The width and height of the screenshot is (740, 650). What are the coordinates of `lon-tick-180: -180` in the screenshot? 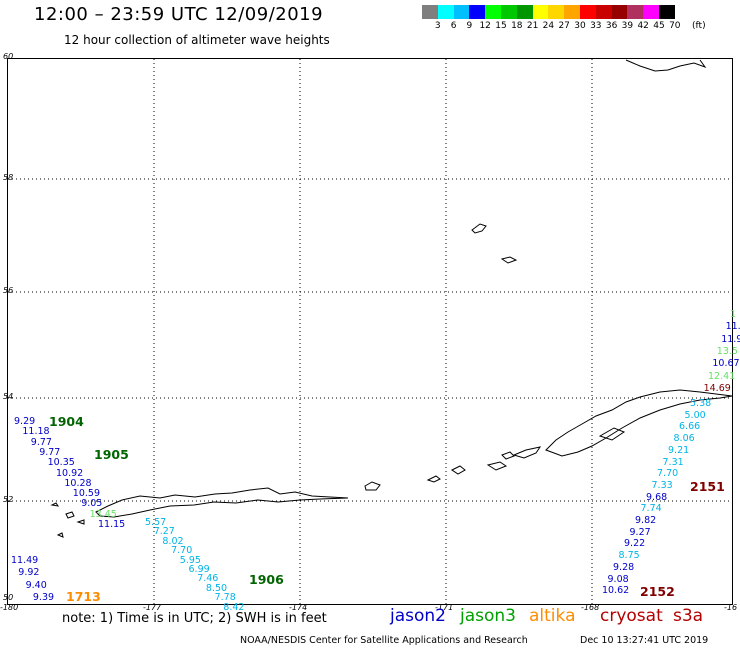 It's located at (9, 607).